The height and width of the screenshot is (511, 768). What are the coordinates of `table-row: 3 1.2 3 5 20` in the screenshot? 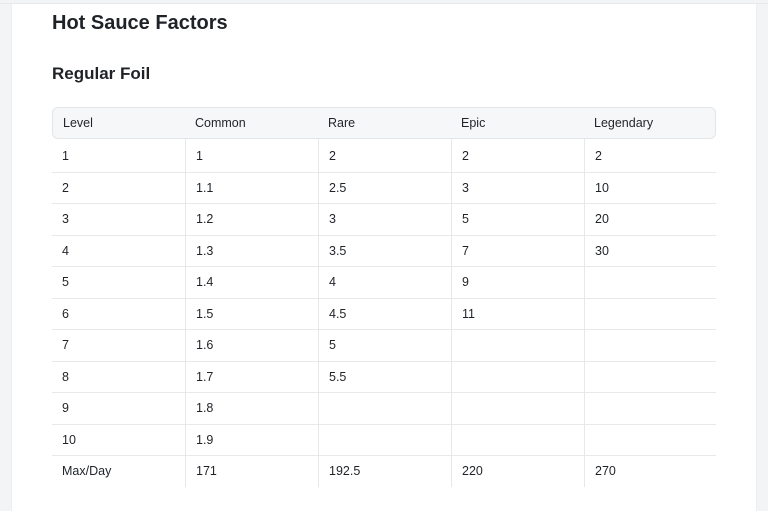 It's located at (384, 220).